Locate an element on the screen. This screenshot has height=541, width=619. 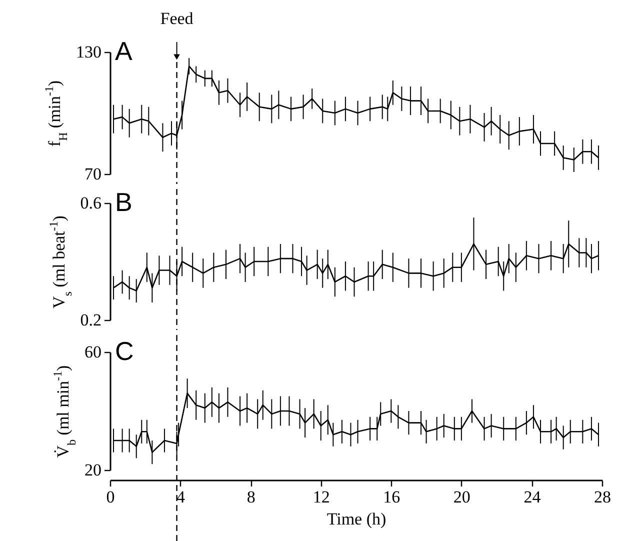
y-tick-label: 130 is located at coordinates (89, 52).